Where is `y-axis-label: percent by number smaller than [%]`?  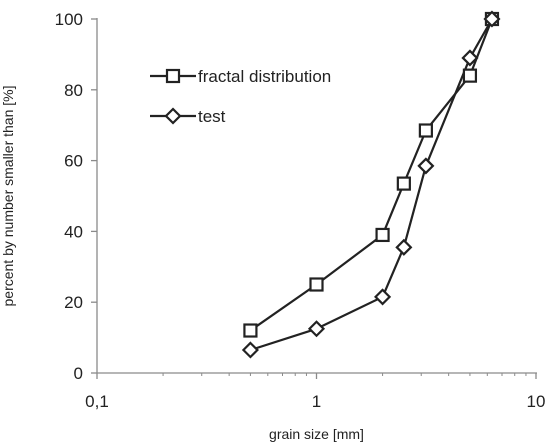 y-axis-label: percent by number smaller than [%] is located at coordinates (8, 196).